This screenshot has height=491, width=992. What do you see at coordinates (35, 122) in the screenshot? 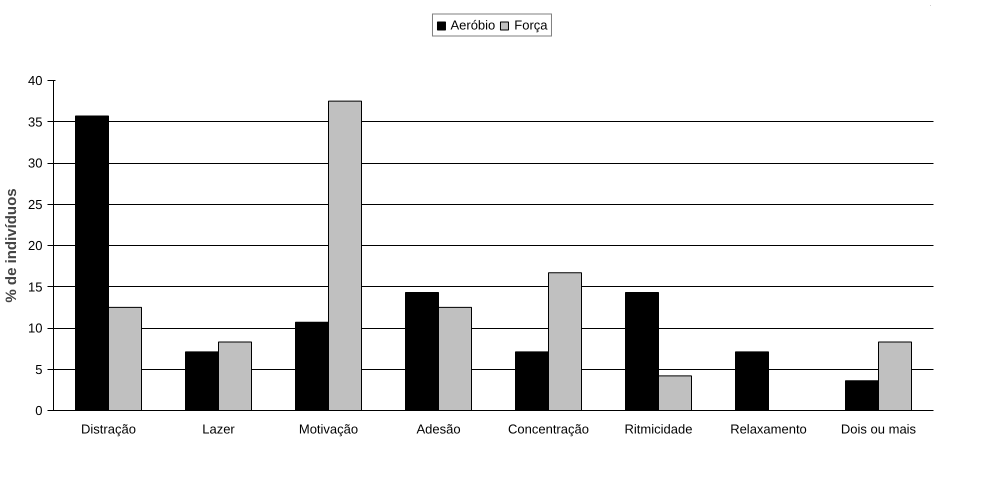
I see `y-tick-label: 35` at bounding box center [35, 122].